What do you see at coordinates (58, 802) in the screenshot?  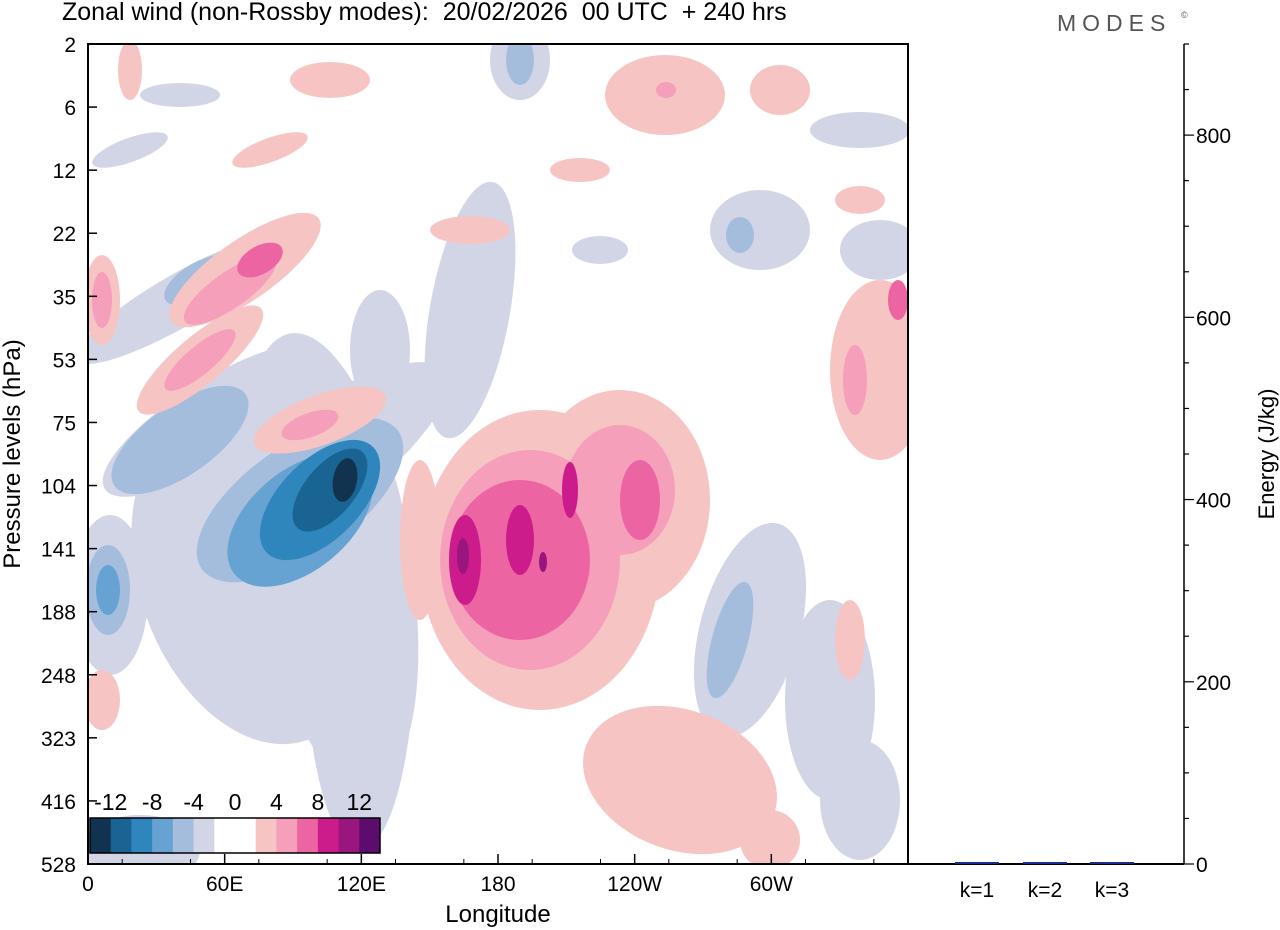 I see `y-tick-label: 416` at bounding box center [58, 802].